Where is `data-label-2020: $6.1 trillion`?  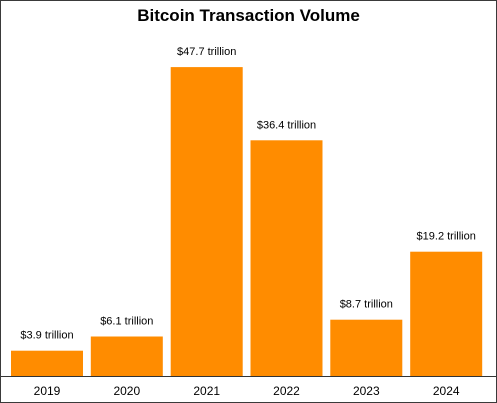
data-label-2020: $6.1 trillion is located at coordinates (126, 322).